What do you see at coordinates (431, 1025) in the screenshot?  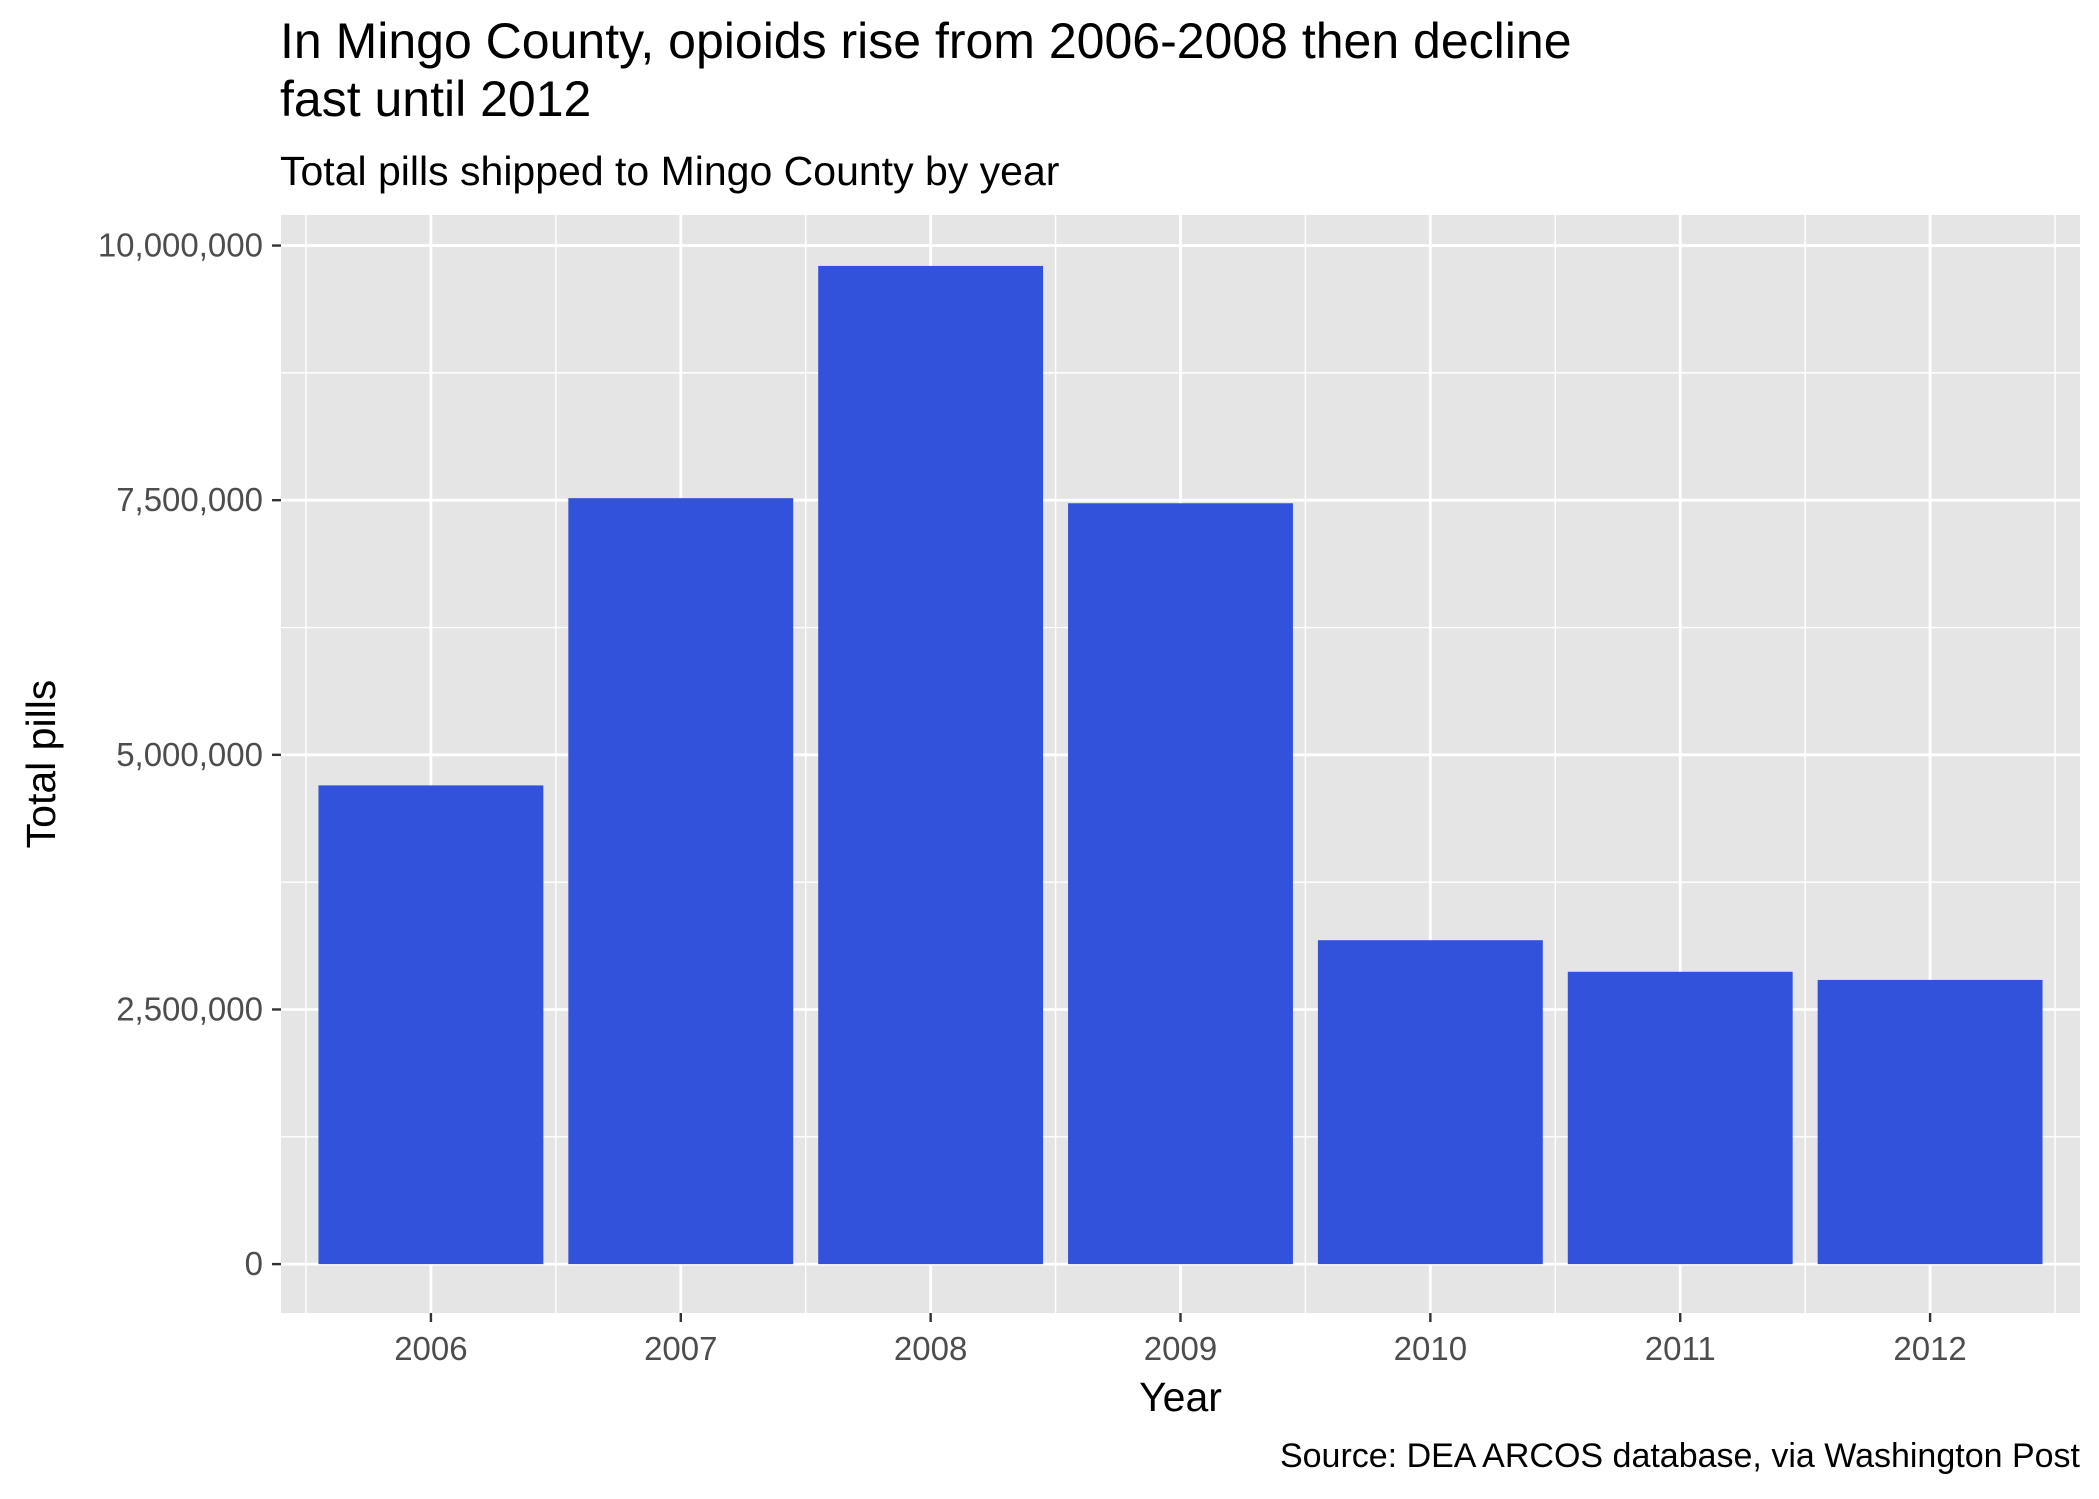 I see `bar-2006` at bounding box center [431, 1025].